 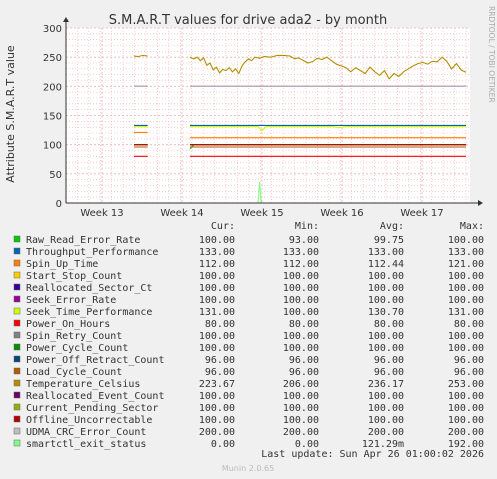 What do you see at coordinates (95, 396) in the screenshot?
I see `legend-name: Reallocated_Event_Count` at bounding box center [95, 396].